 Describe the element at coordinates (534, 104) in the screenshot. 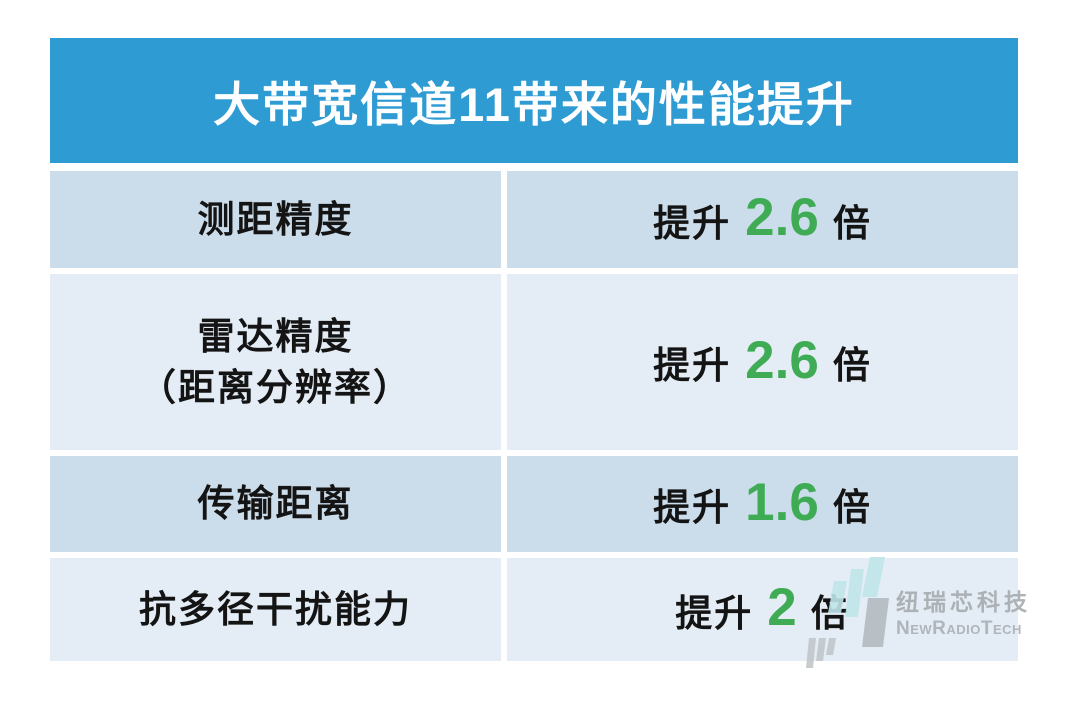

I see `table-title: 大带宽信道11带来的性能提升` at that location.